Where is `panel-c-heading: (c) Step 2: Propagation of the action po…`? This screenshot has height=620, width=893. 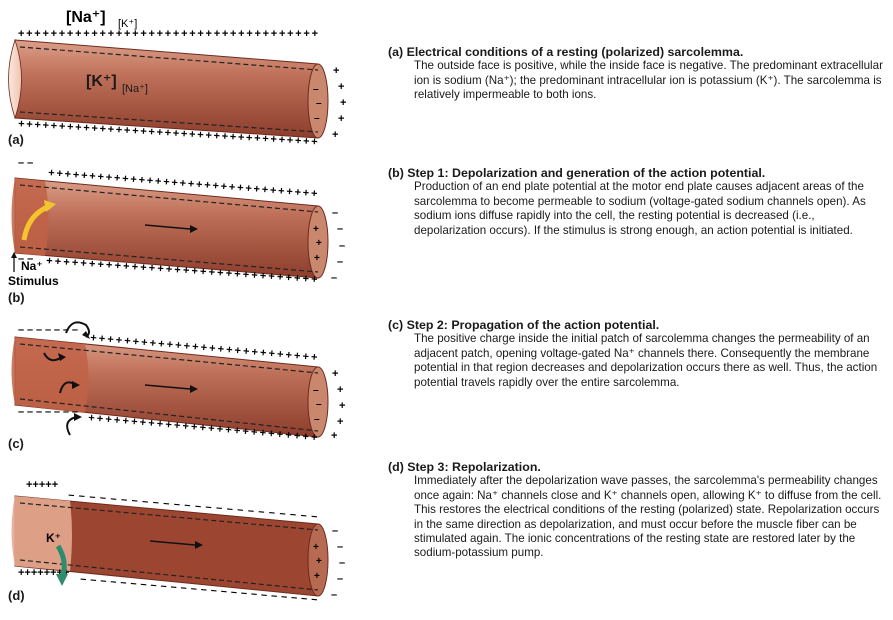
panel-c-heading: (c) Step 2: Propagation of the action po… is located at coordinates (524, 325).